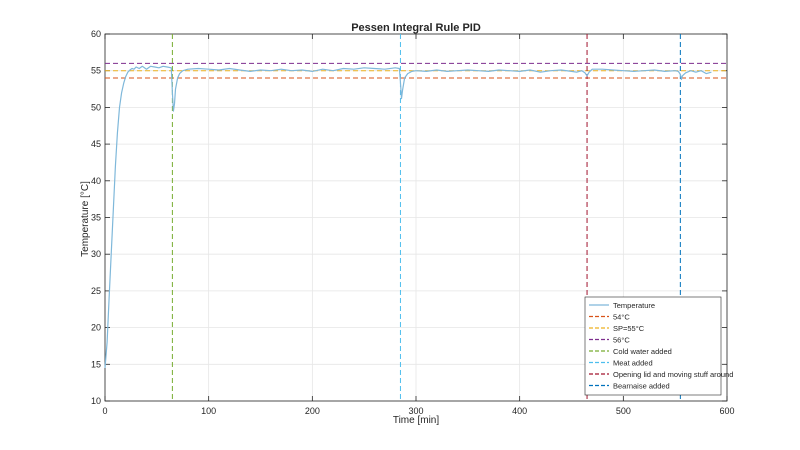 This screenshot has width=800, height=450. What do you see at coordinates (96, 291) in the screenshot?
I see `y-tick-label: 25` at bounding box center [96, 291].